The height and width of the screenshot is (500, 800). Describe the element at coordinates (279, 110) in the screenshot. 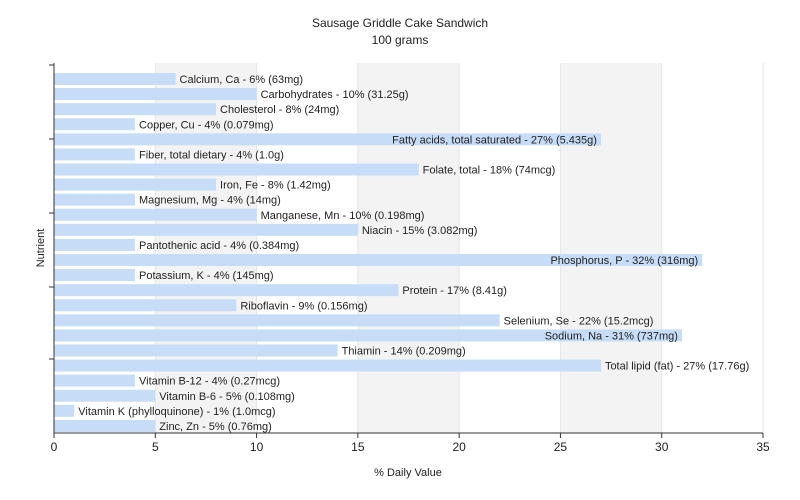

I see `bar-label: Cholesterol - 8% (24mg)` at that location.